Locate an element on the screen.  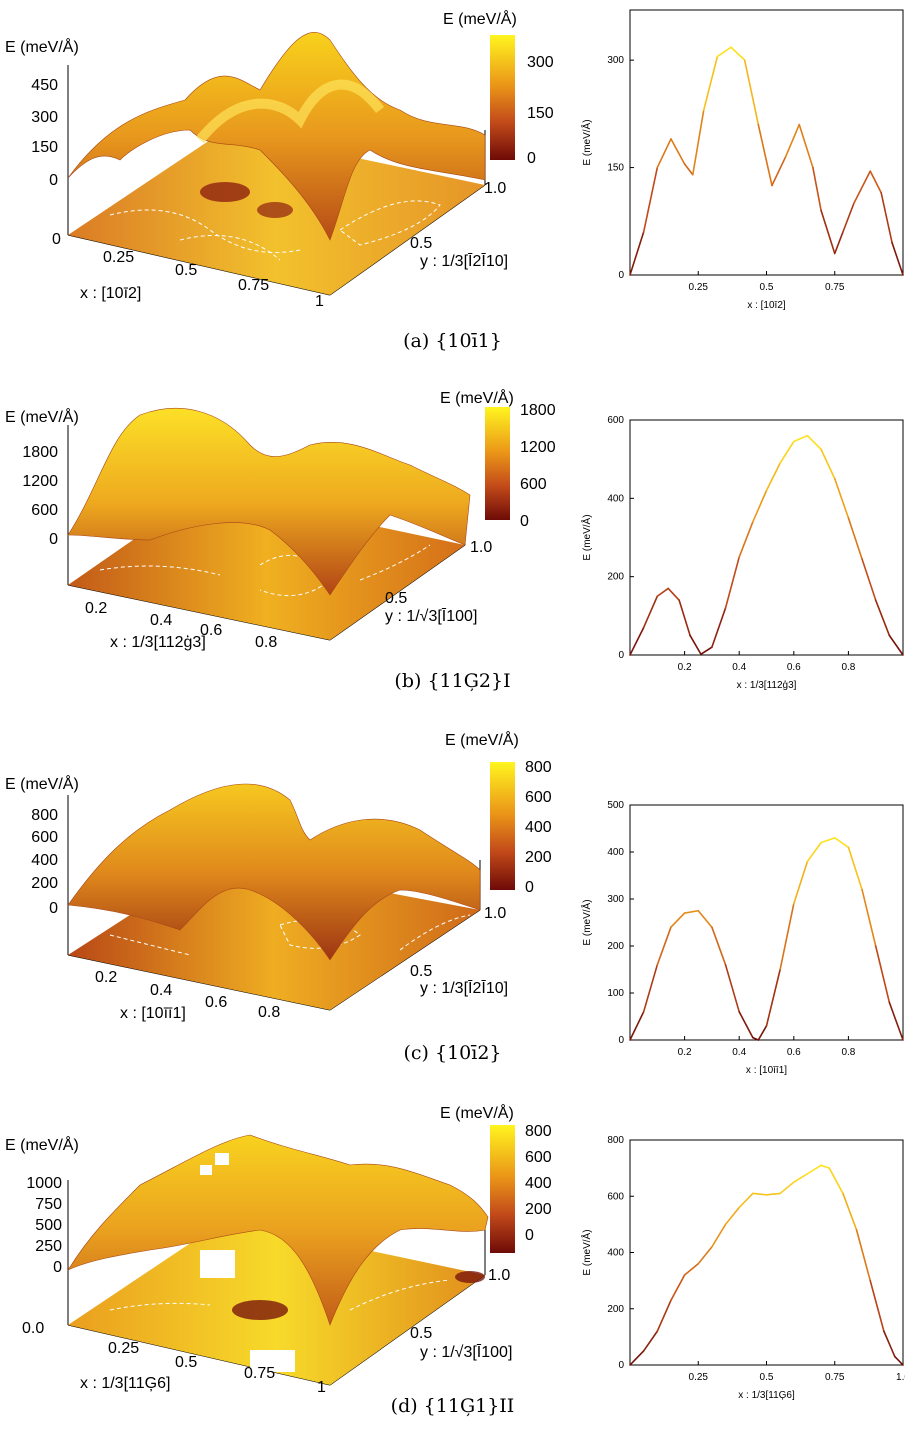
y-axis-label: E (meV/Å) is located at coordinates (586, 922).